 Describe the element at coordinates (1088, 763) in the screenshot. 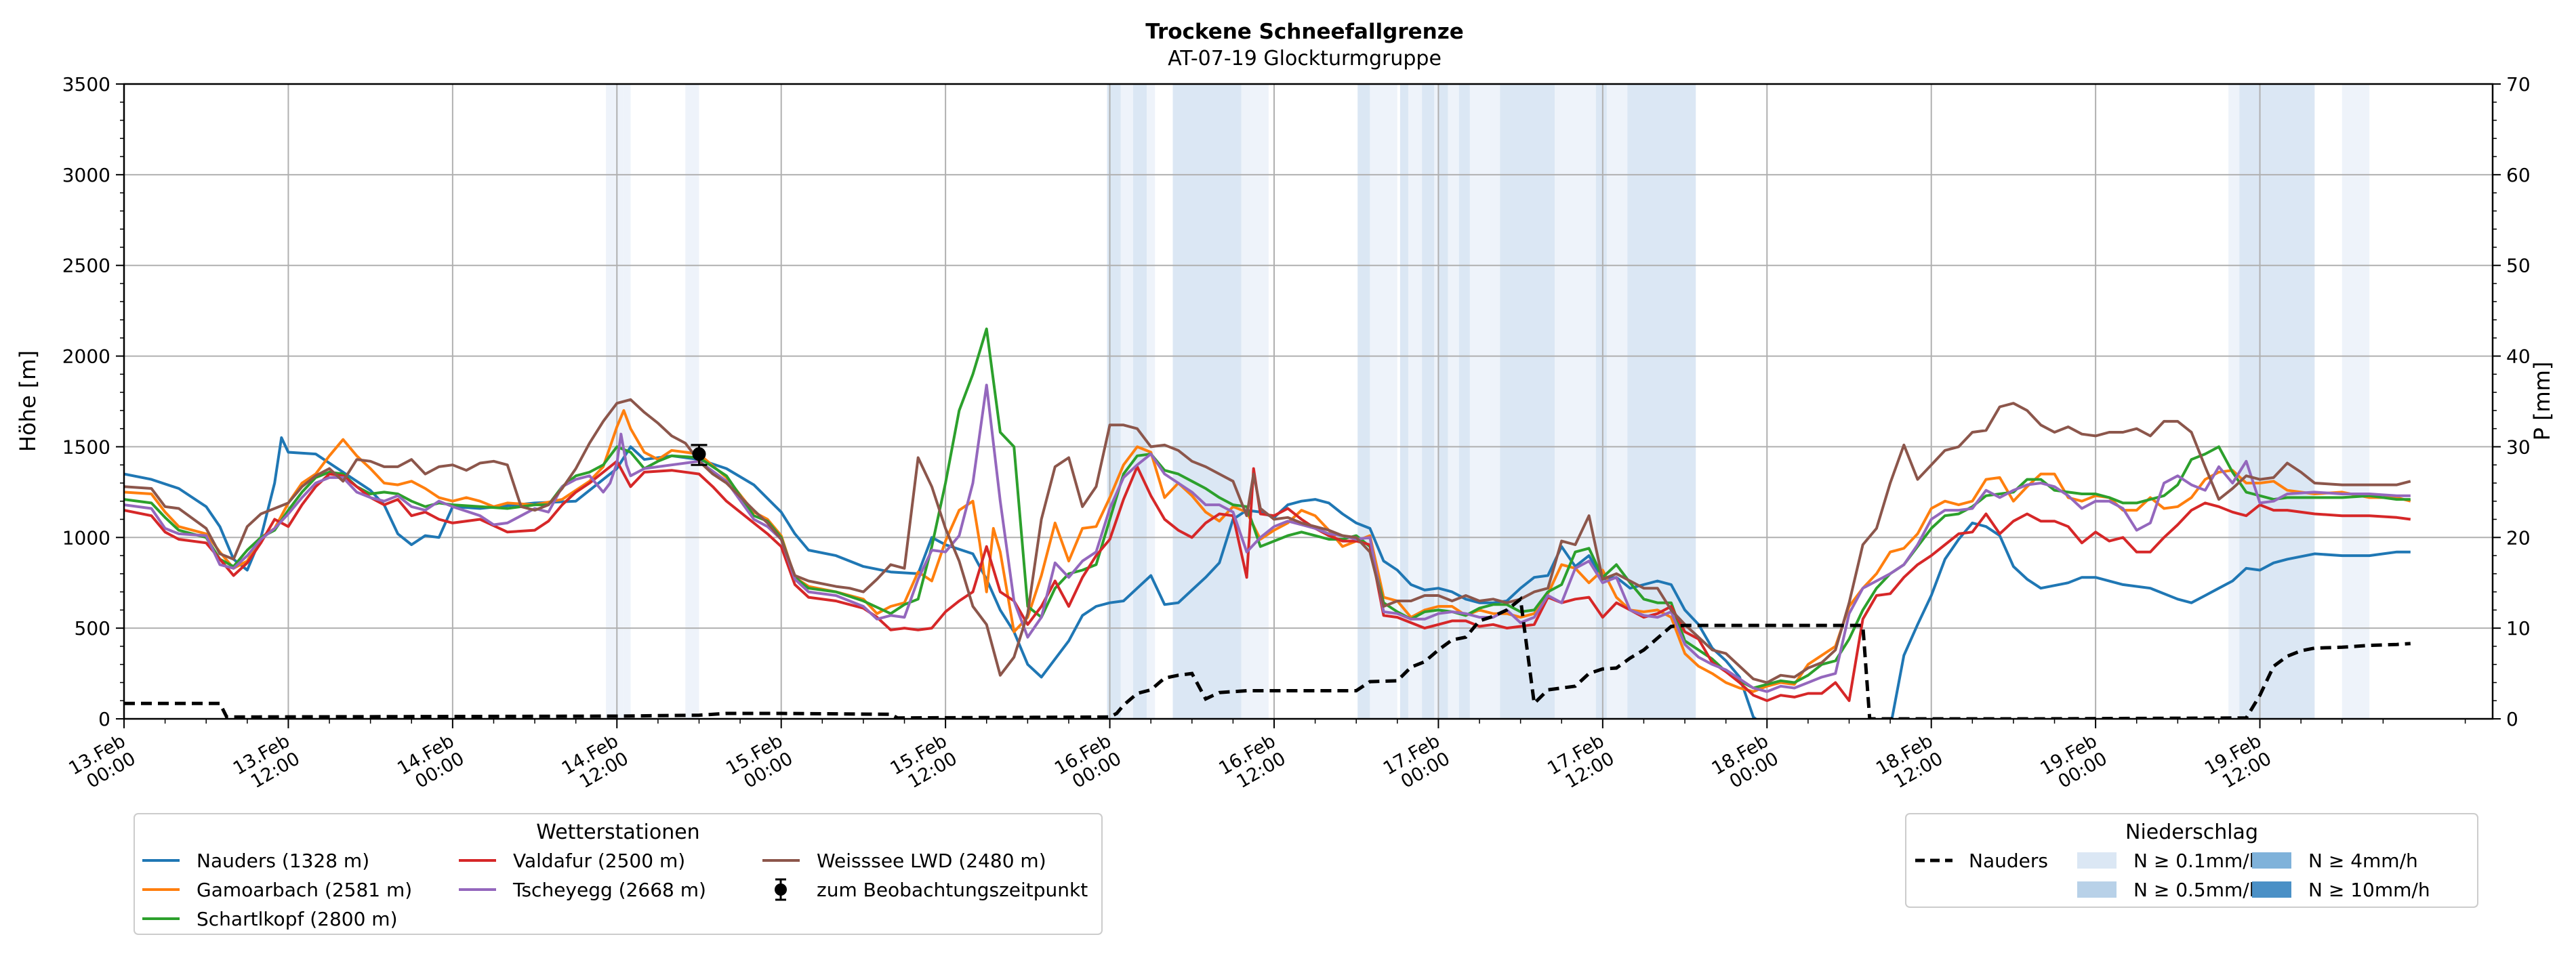

I see `x-tick-label-6: 16.Feb00:00` at that location.